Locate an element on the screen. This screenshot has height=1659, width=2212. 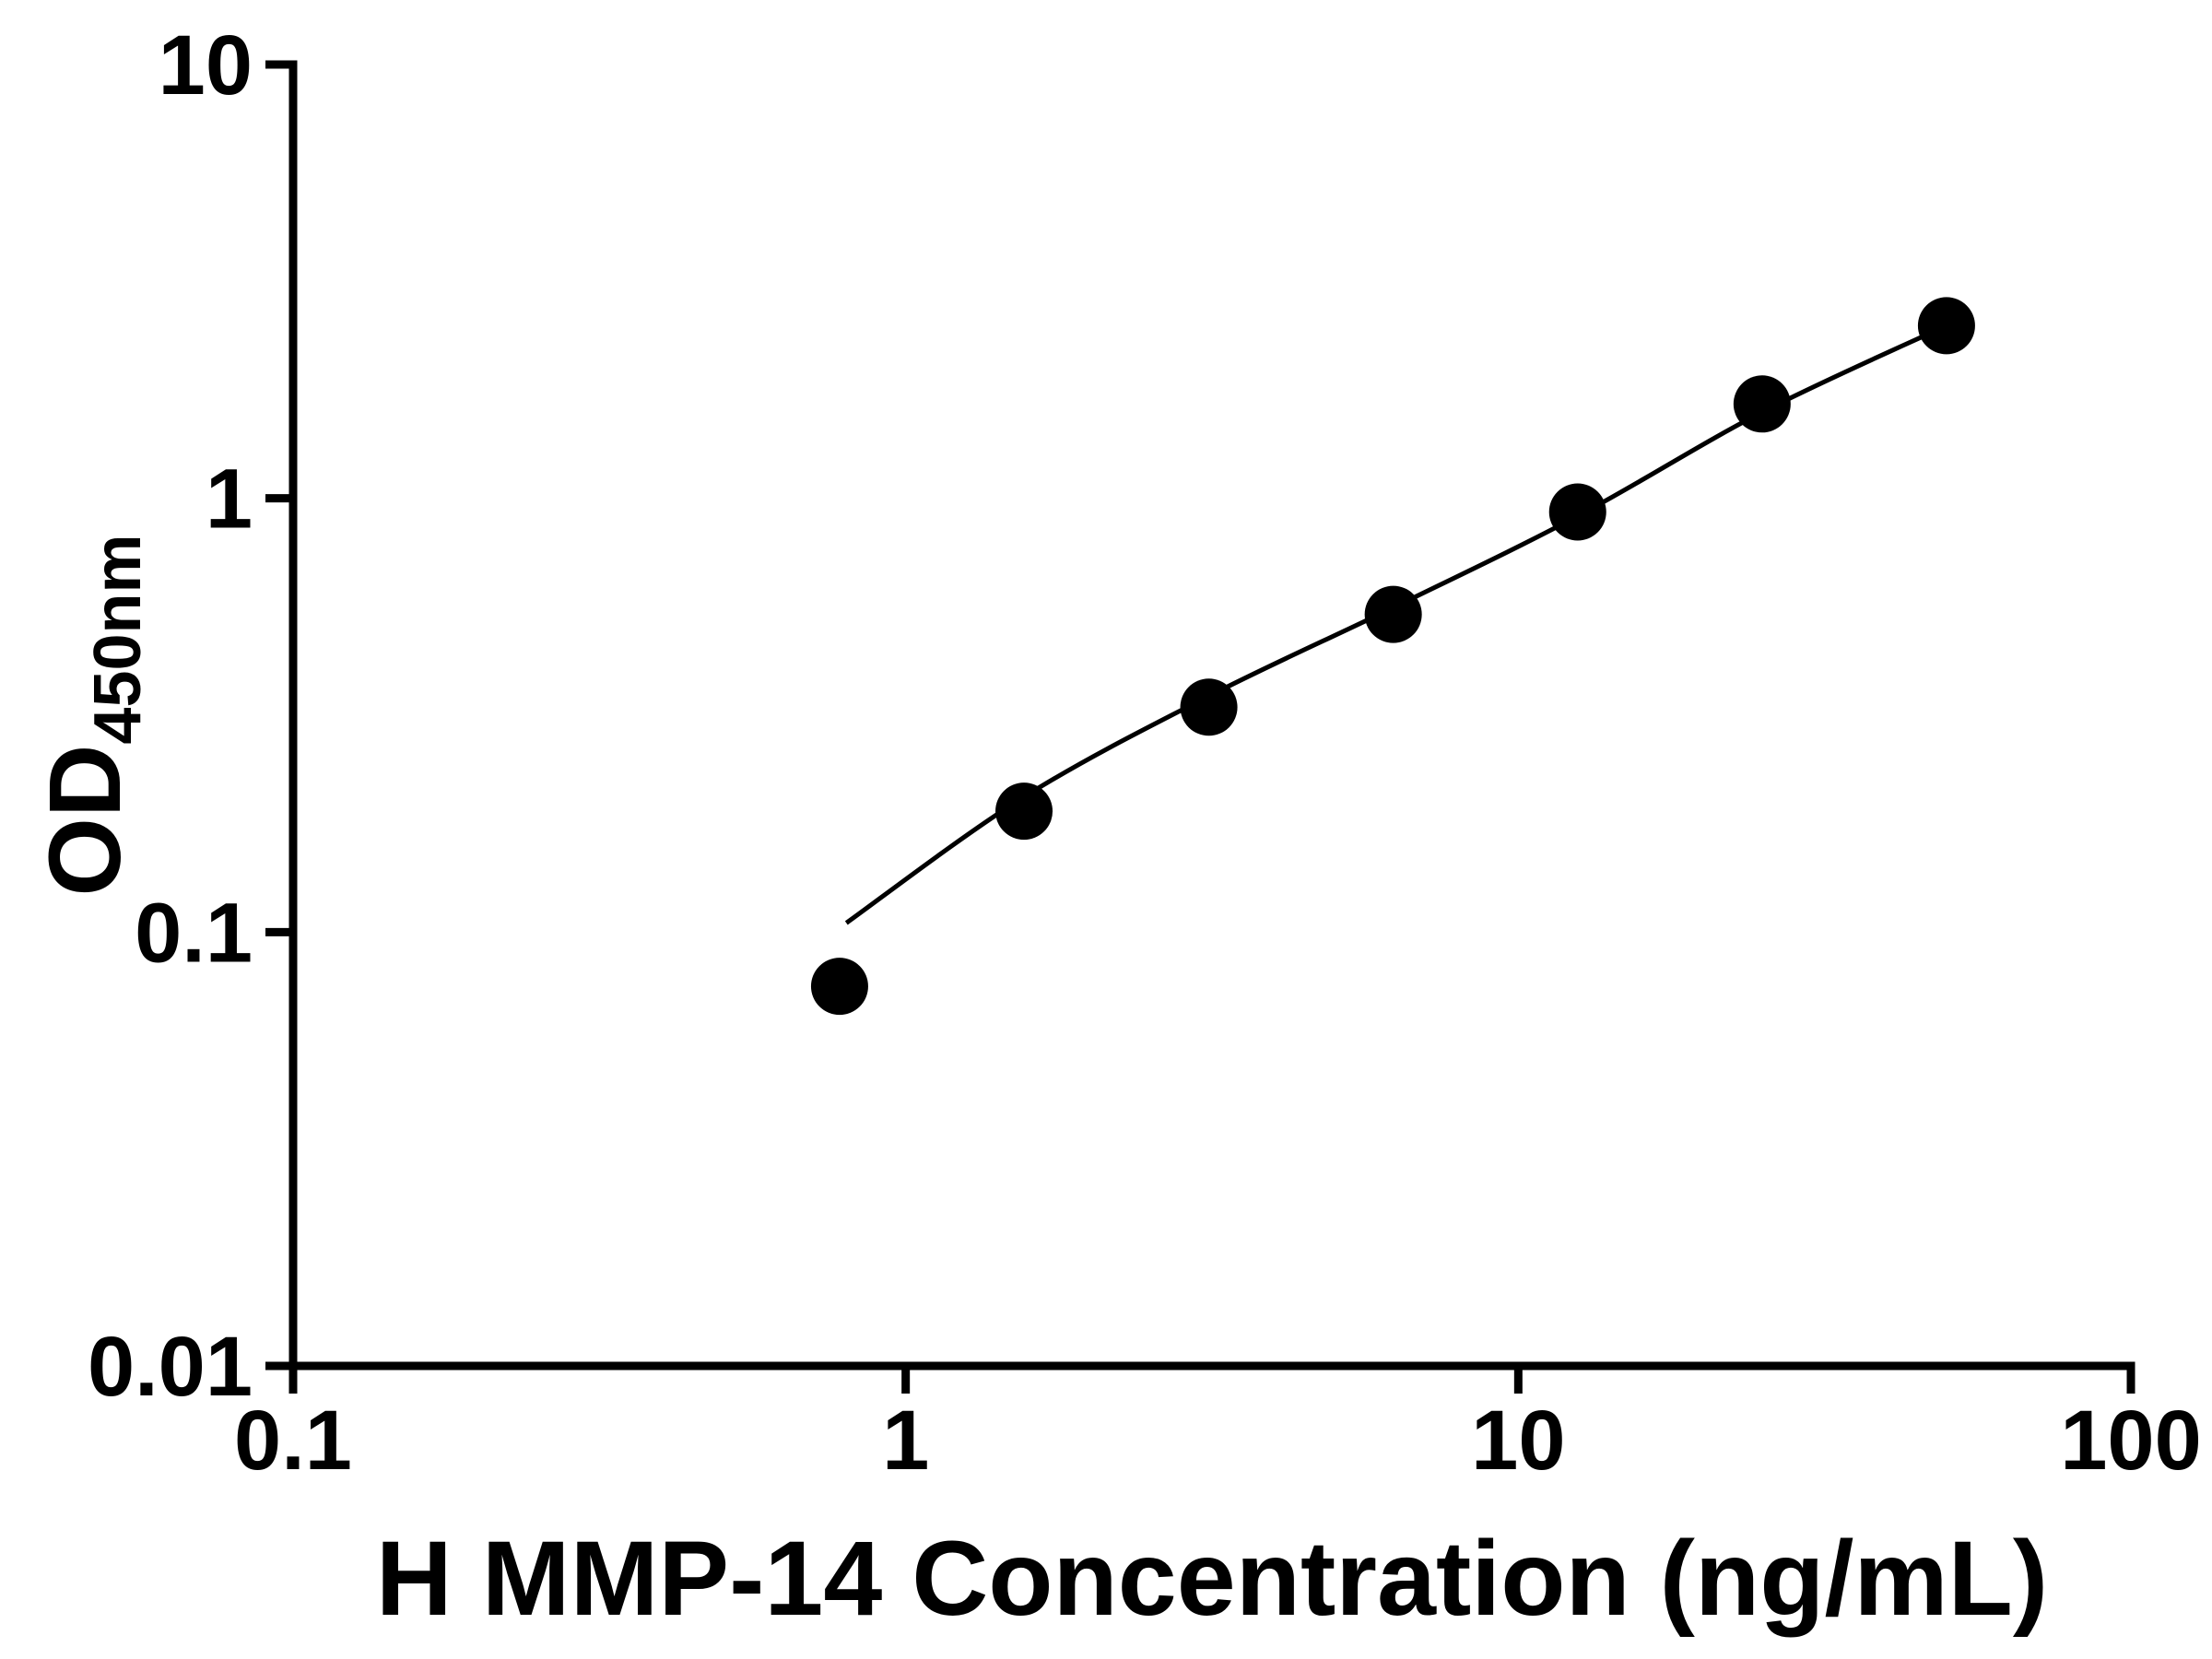
x-tick-label: 1 is located at coordinates (905, 1441).